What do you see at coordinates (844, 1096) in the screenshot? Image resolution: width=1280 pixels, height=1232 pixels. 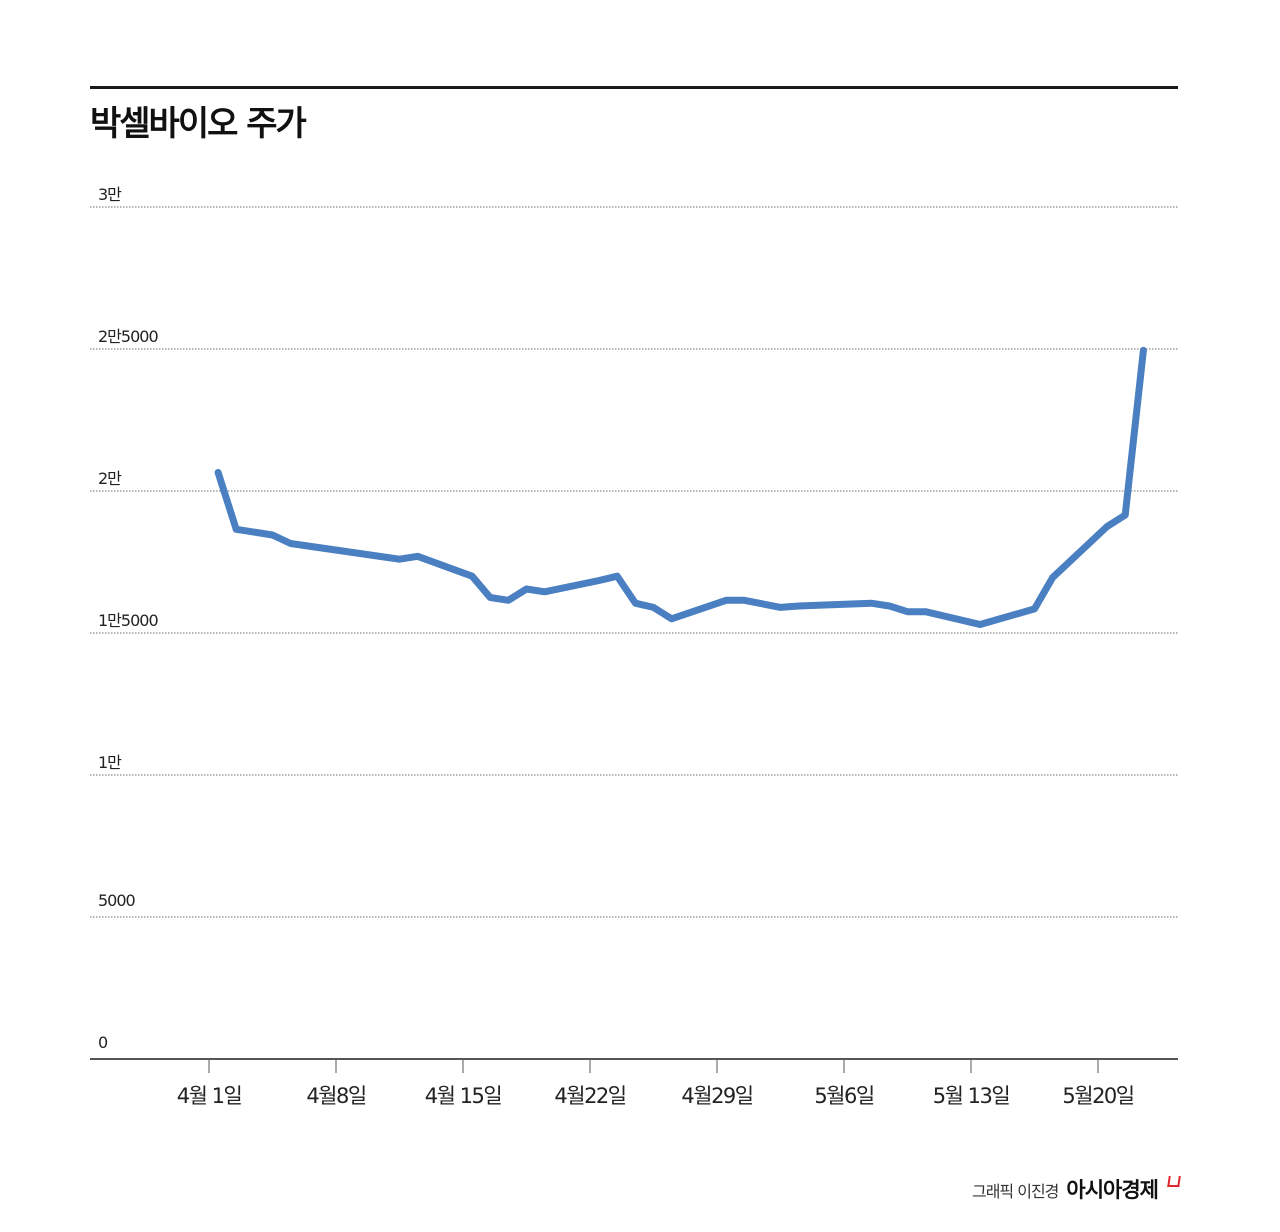 I see `x-tick-label: 5월6일` at bounding box center [844, 1096].